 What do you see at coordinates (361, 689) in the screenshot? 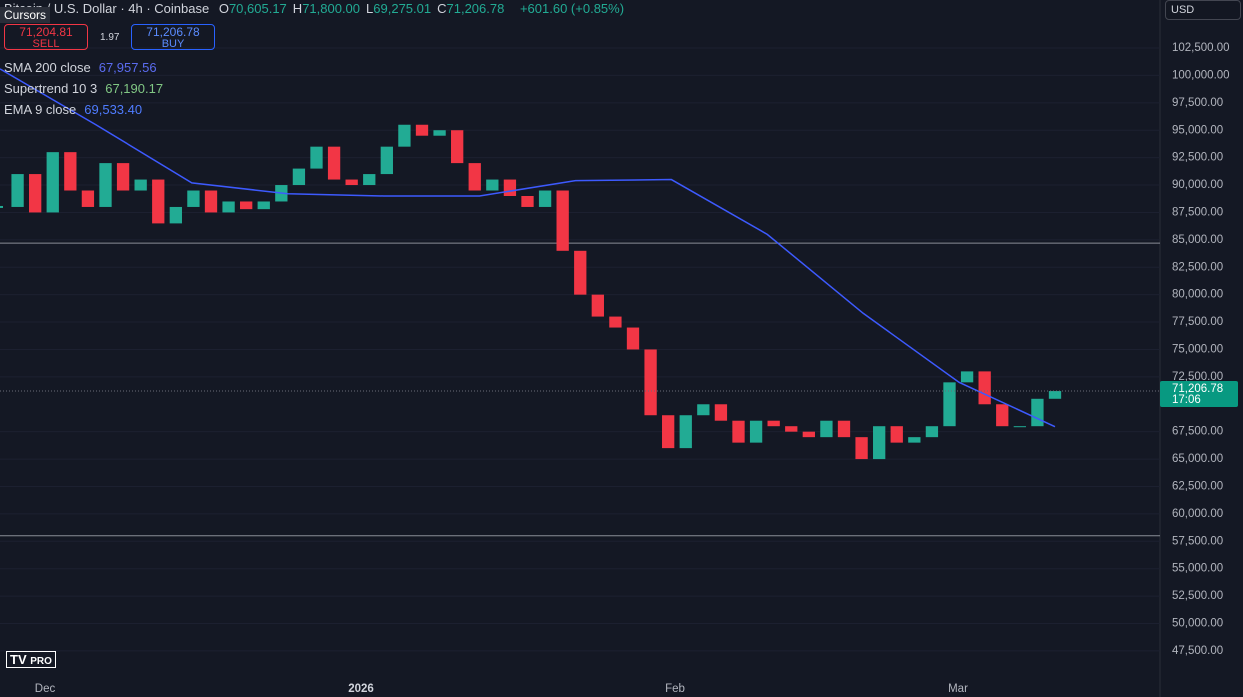
I see `time-tick-label: 2026` at bounding box center [361, 689].